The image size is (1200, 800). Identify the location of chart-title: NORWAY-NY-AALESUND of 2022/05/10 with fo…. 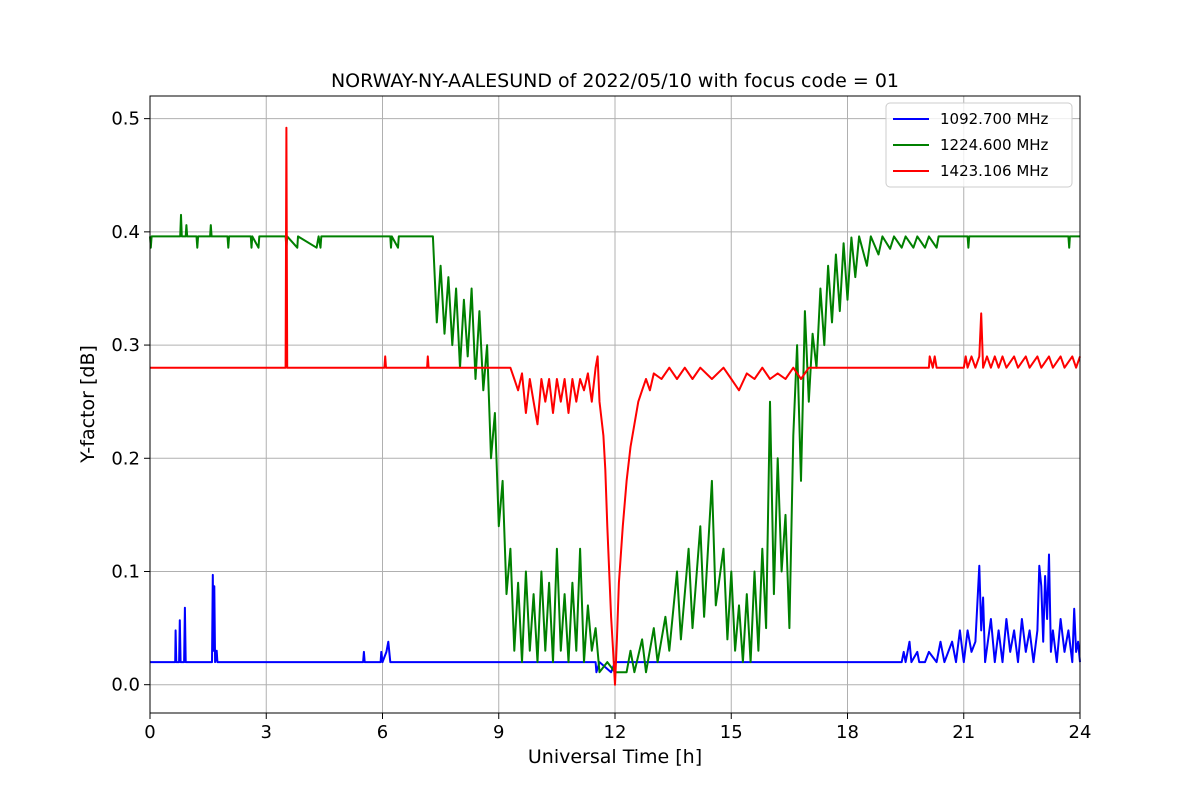
(615, 81).